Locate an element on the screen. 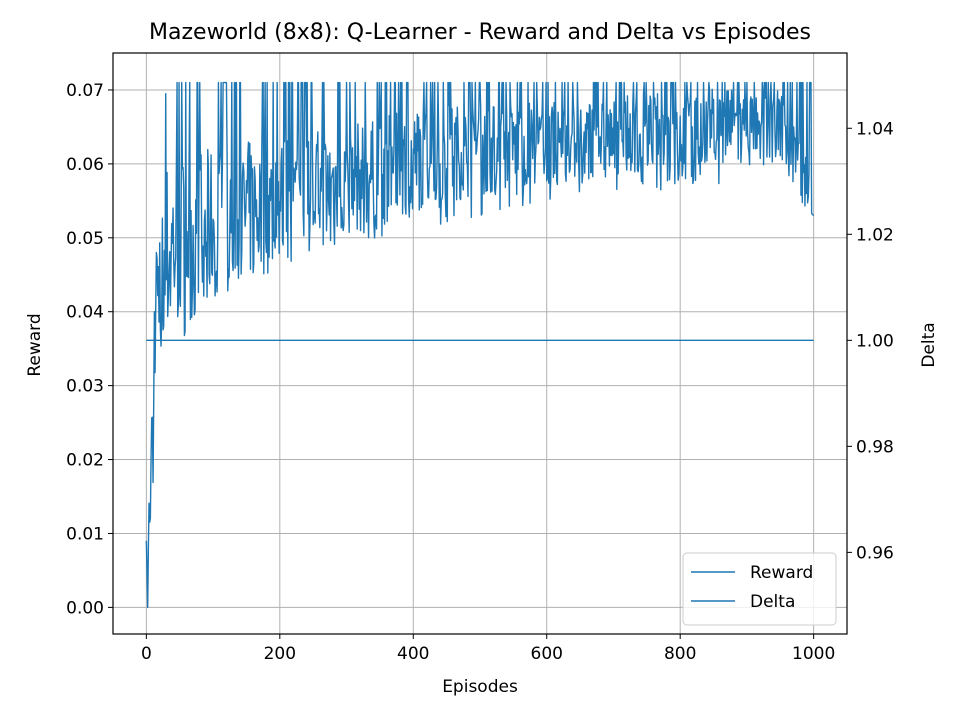  legend-label-delta: Delta is located at coordinates (772, 602).